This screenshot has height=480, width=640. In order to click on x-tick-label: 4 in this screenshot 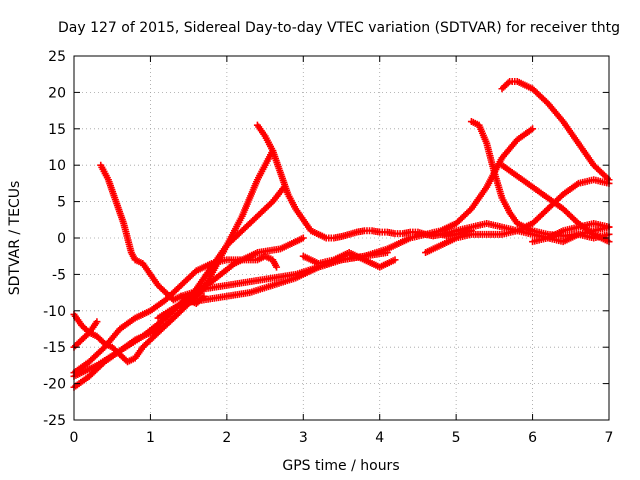, I will do `click(379, 438)`.